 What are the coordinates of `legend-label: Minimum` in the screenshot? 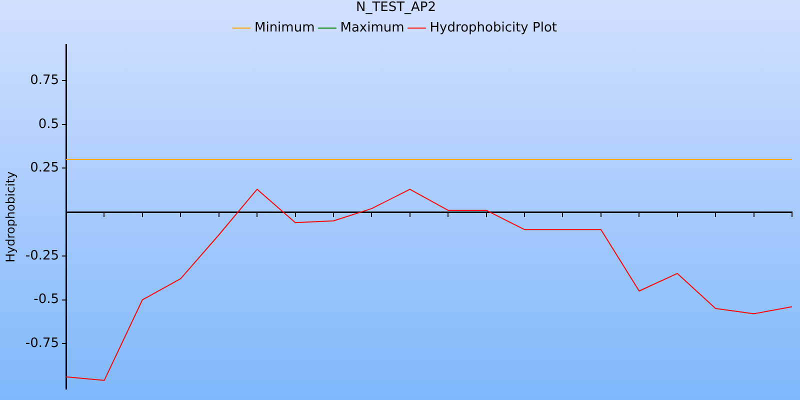 It's located at (284, 28).